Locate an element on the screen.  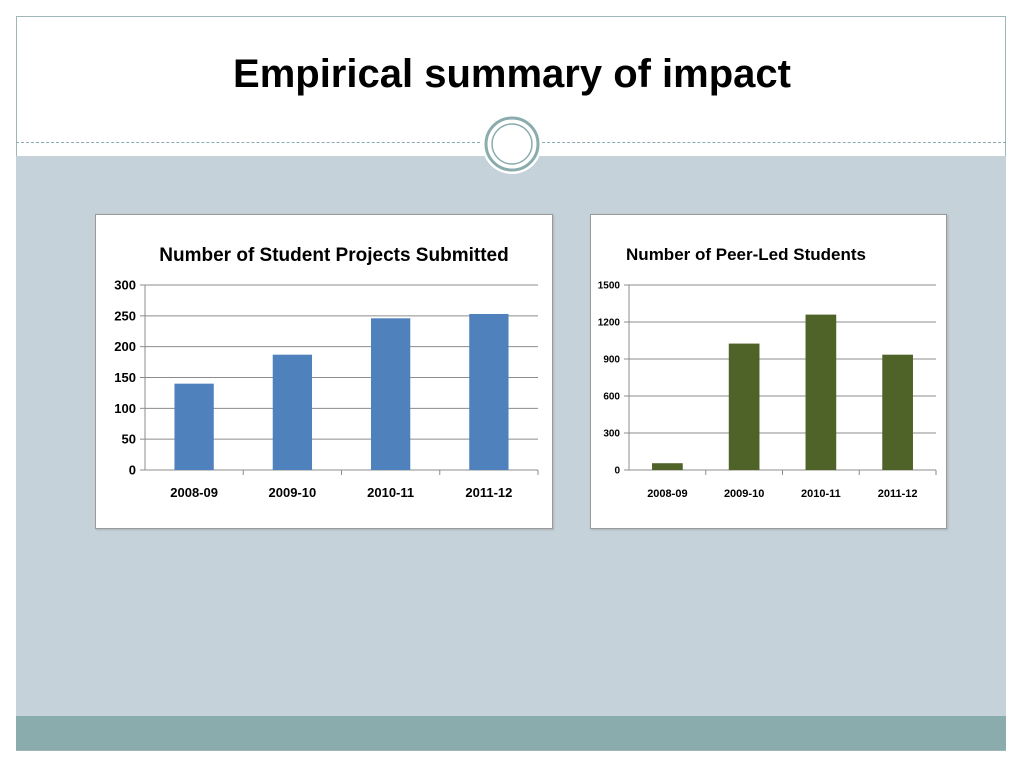
y-tick-label: 600 is located at coordinates (611, 397).